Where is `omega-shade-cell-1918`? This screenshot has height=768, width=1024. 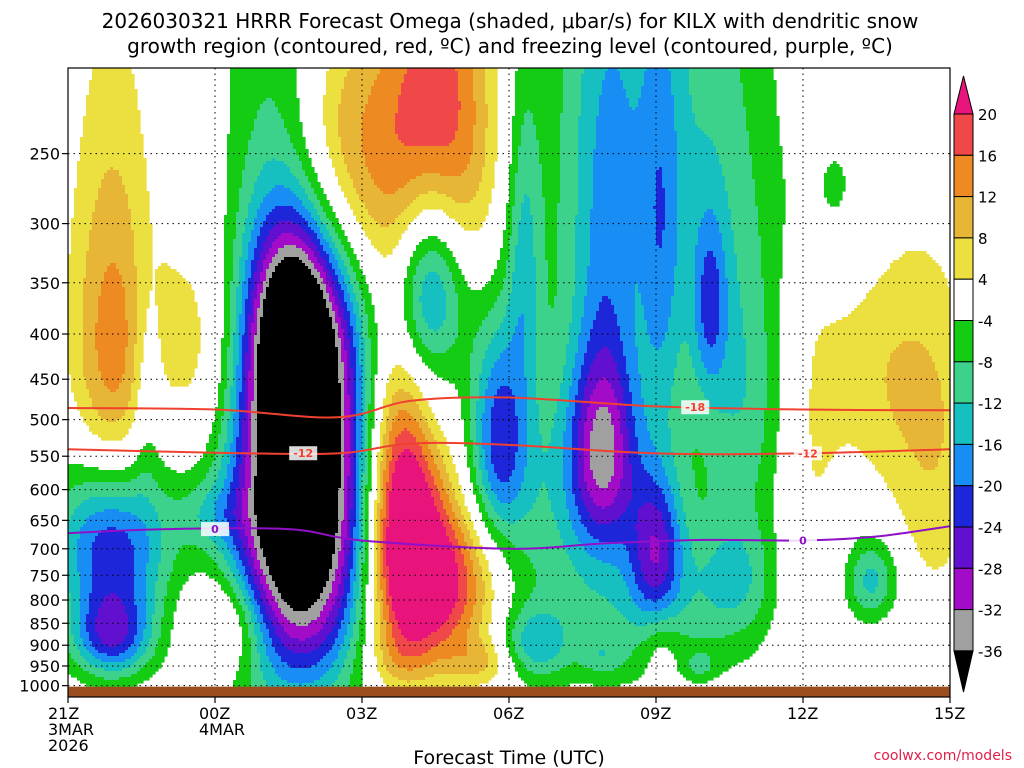
omega-shade-cell-1918 is located at coordinates (92, 286).